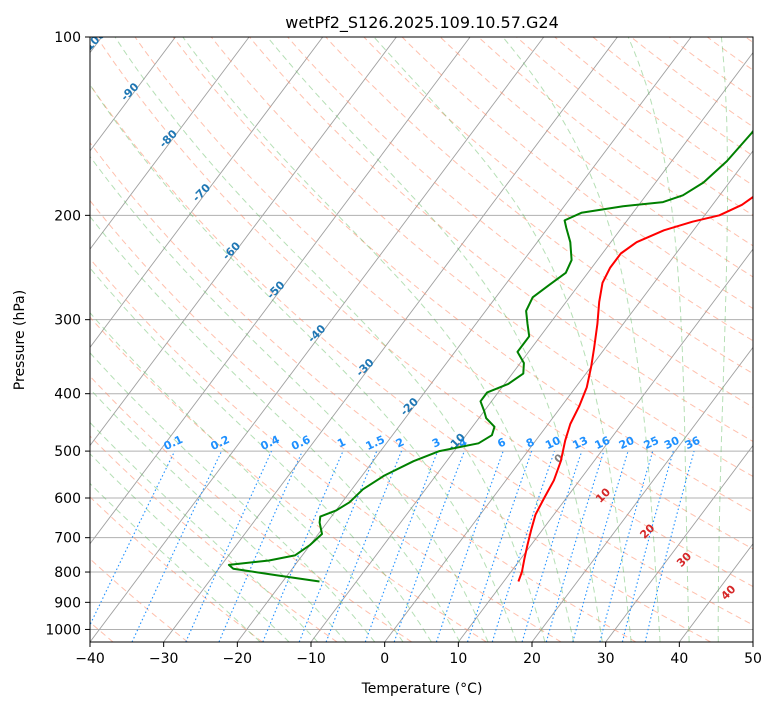 This screenshot has height=708, width=775. Describe the element at coordinates (422, 23) in the screenshot. I see `chart-title: wetPf2_S126.2025.109.10.57.G24` at that location.